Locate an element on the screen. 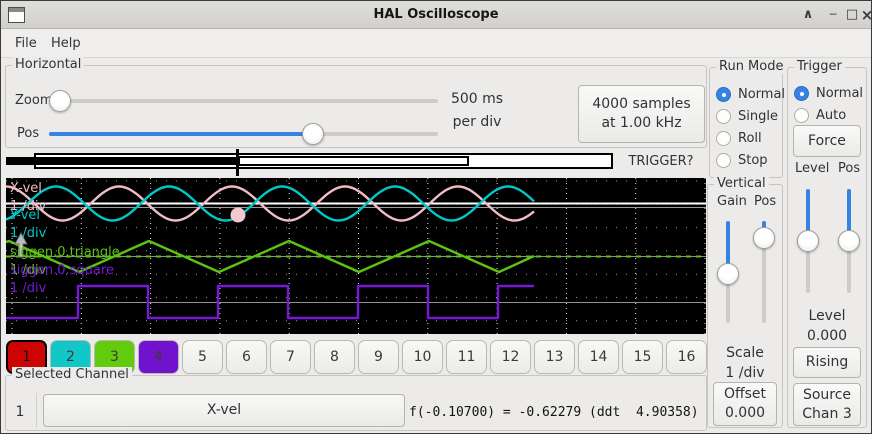  trigger-pos-fill is located at coordinates (849, 215).